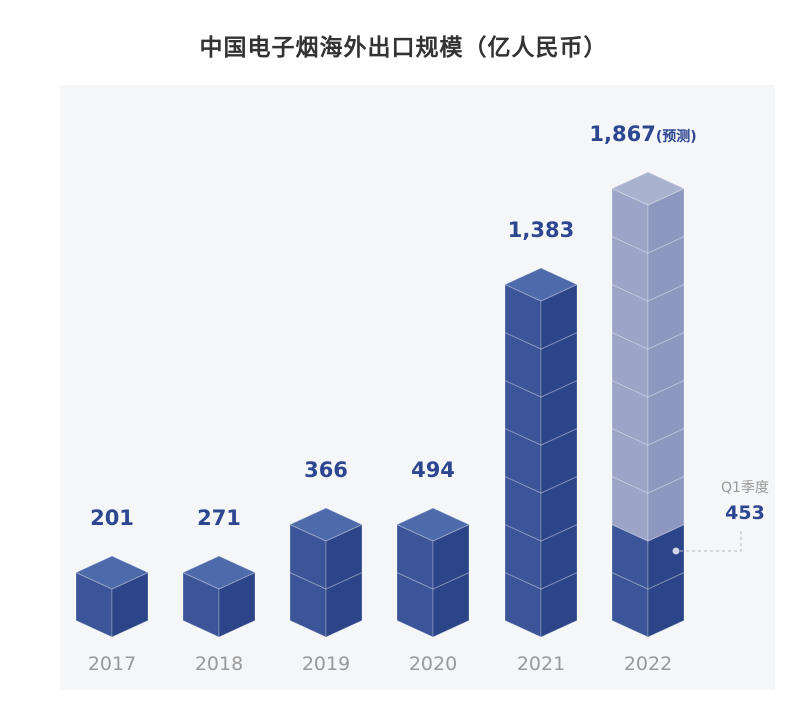 The height and width of the screenshot is (720, 807). I want to click on year-label: 2020, so click(433, 664).